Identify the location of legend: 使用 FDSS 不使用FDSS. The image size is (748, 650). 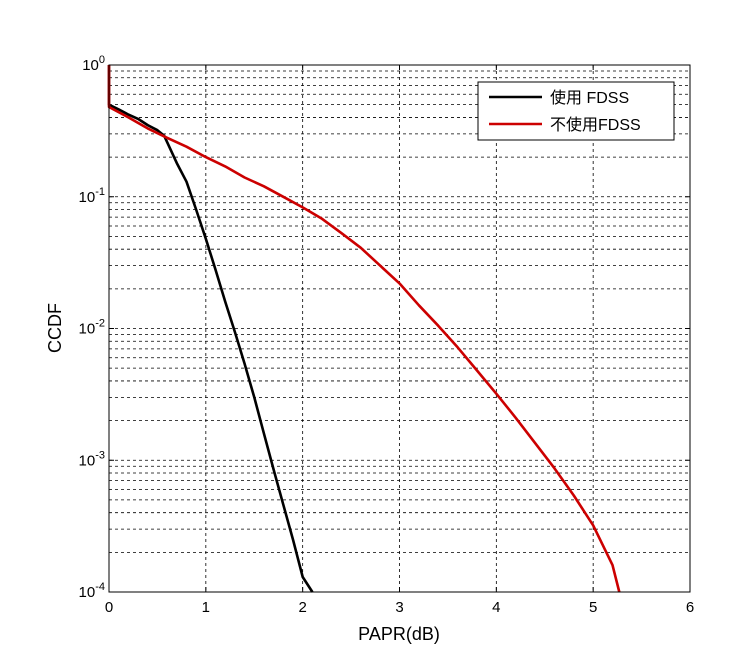
(576, 111).